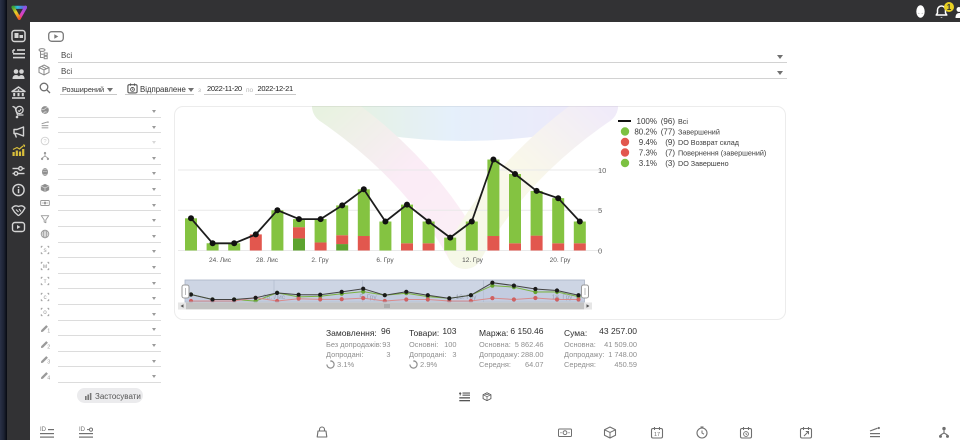 This screenshot has height=440, width=960. Describe the element at coordinates (648, 142) in the screenshot. I see `svg-text: 9.4%` at that location.